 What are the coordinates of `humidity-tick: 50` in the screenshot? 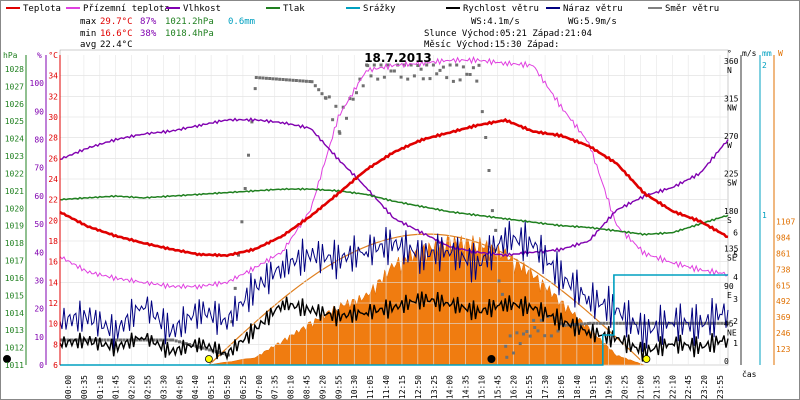 It's located at (39, 224).